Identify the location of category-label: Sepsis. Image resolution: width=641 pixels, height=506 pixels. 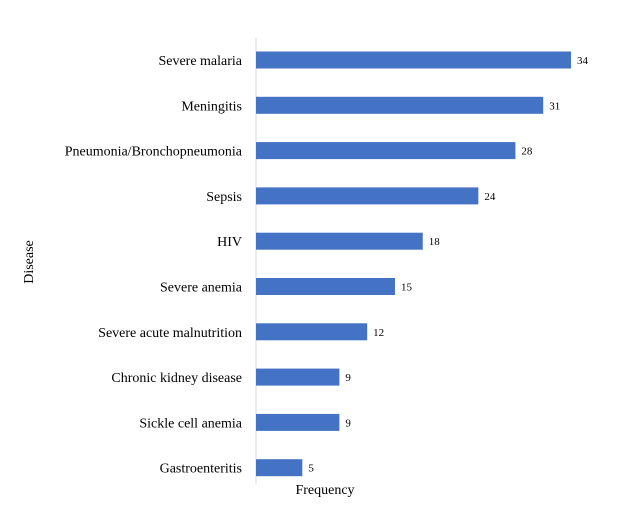
(224, 197).